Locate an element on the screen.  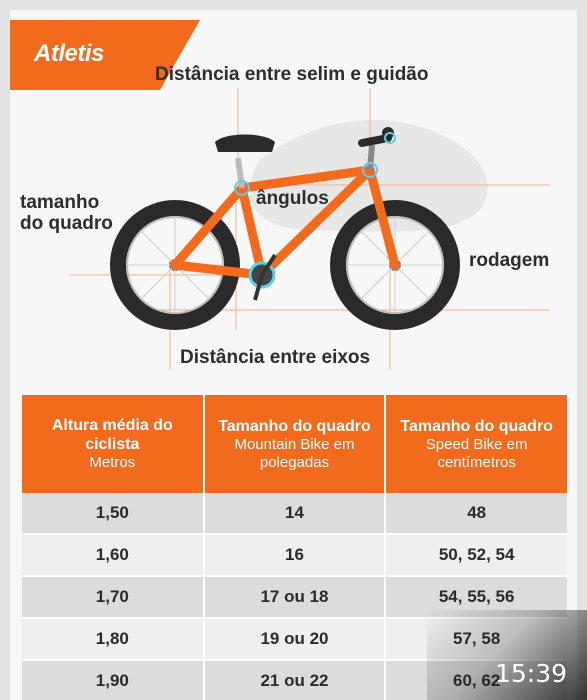
cell-height: 1,90 is located at coordinates (113, 680).